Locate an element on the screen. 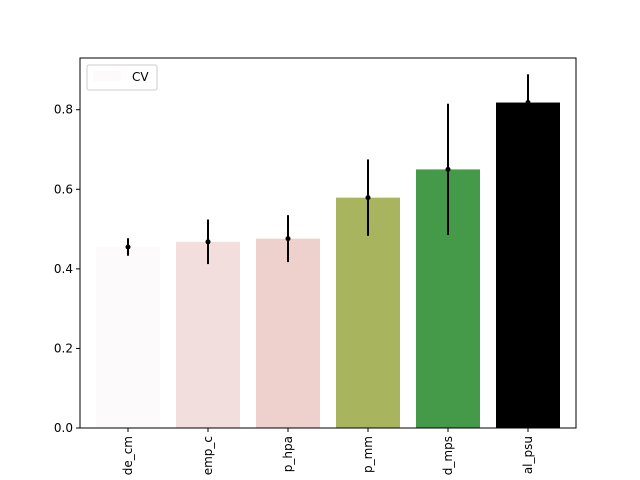 The width and height of the screenshot is (640, 480). legend: CV is located at coordinates (122, 77).